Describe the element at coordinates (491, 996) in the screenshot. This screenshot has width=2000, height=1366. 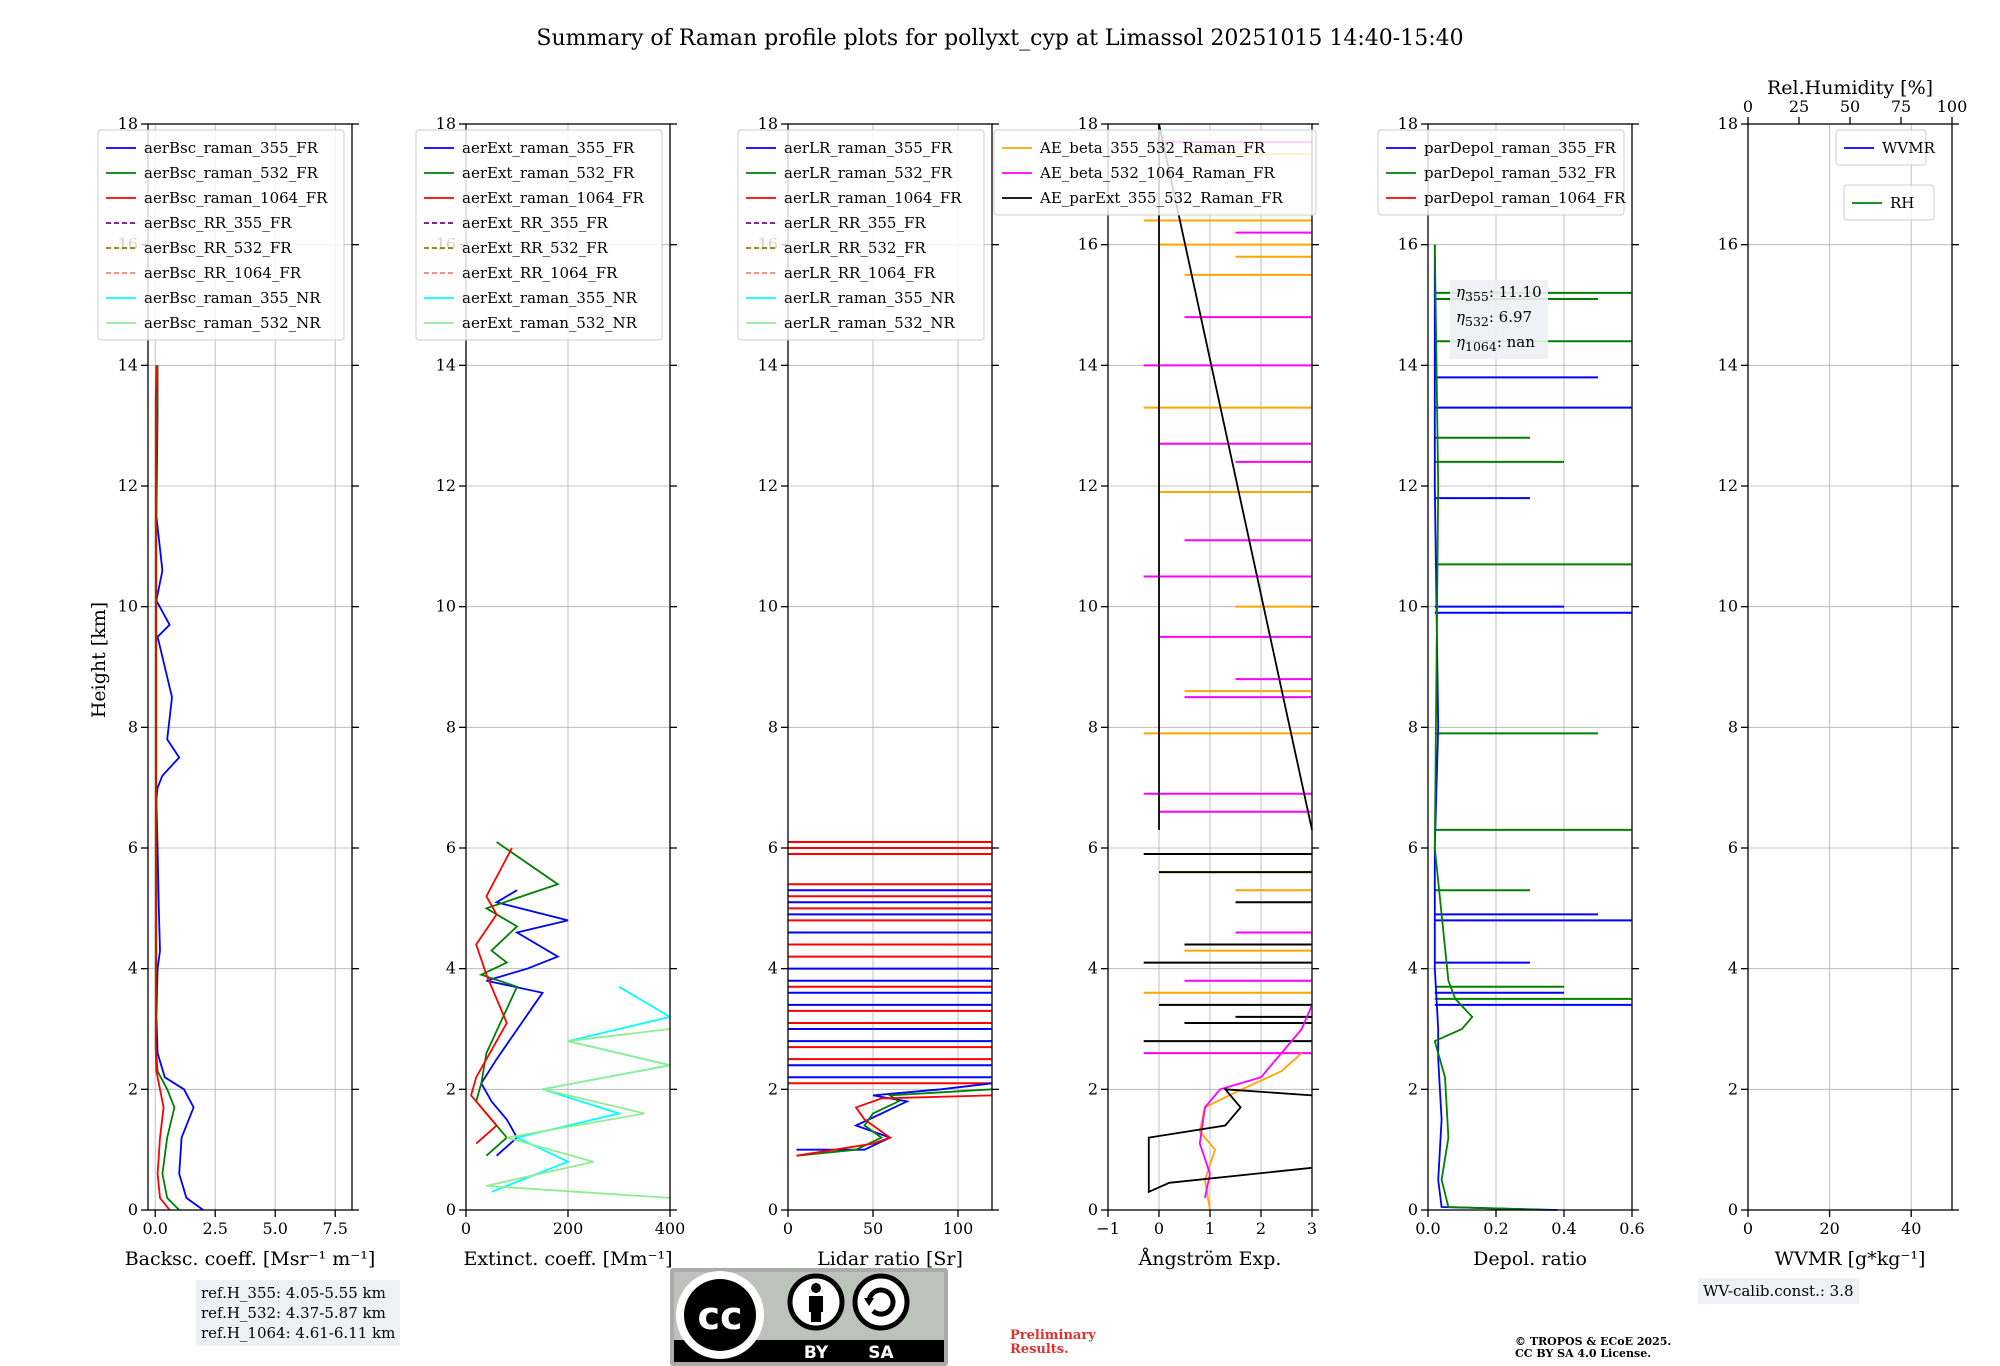
I see `series-aerExt_raman_1064_FR` at that location.